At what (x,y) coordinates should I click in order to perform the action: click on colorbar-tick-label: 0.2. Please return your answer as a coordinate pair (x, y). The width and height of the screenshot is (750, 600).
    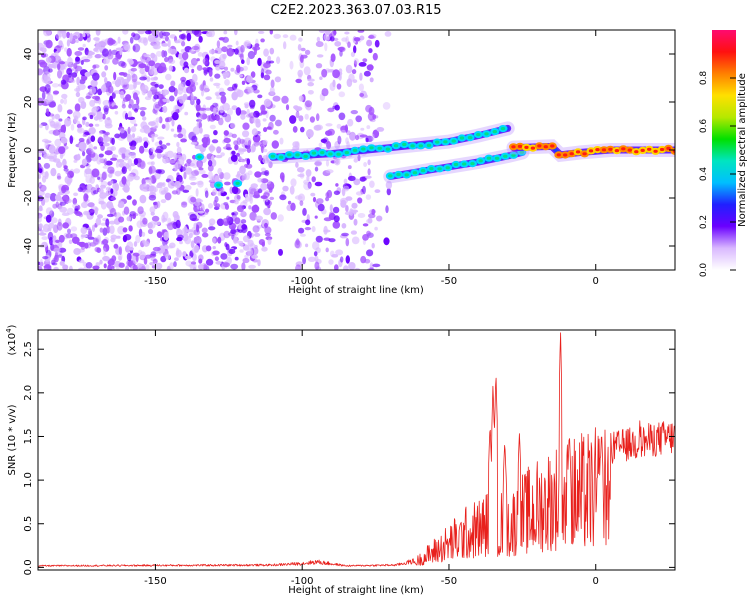
    Looking at the image, I should click on (704, 222).